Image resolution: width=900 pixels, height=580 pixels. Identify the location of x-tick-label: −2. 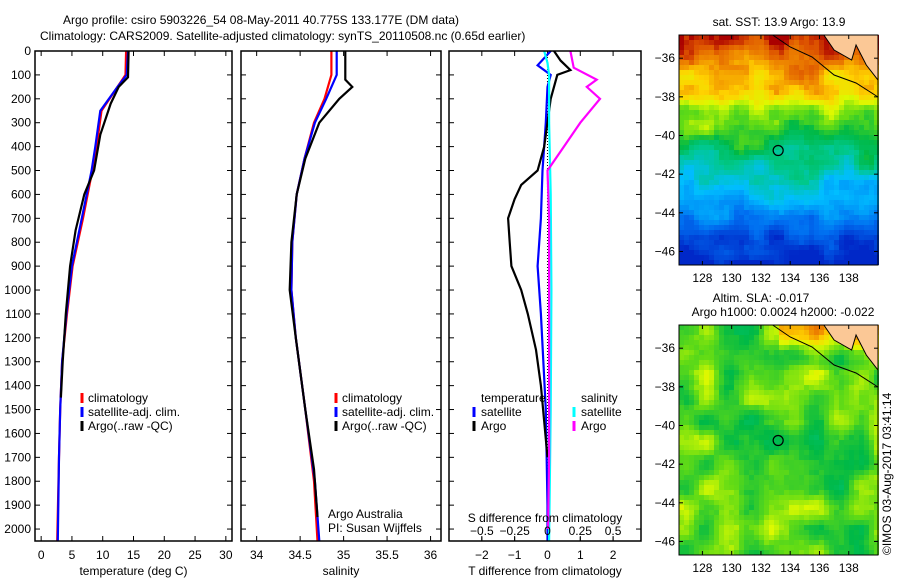
(482, 555).